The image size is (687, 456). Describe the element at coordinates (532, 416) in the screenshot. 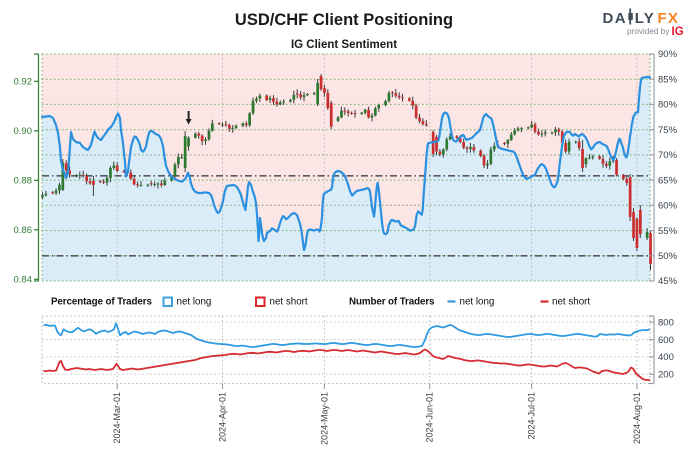

I see `svg-text: 2024-Jul-01` at that location.